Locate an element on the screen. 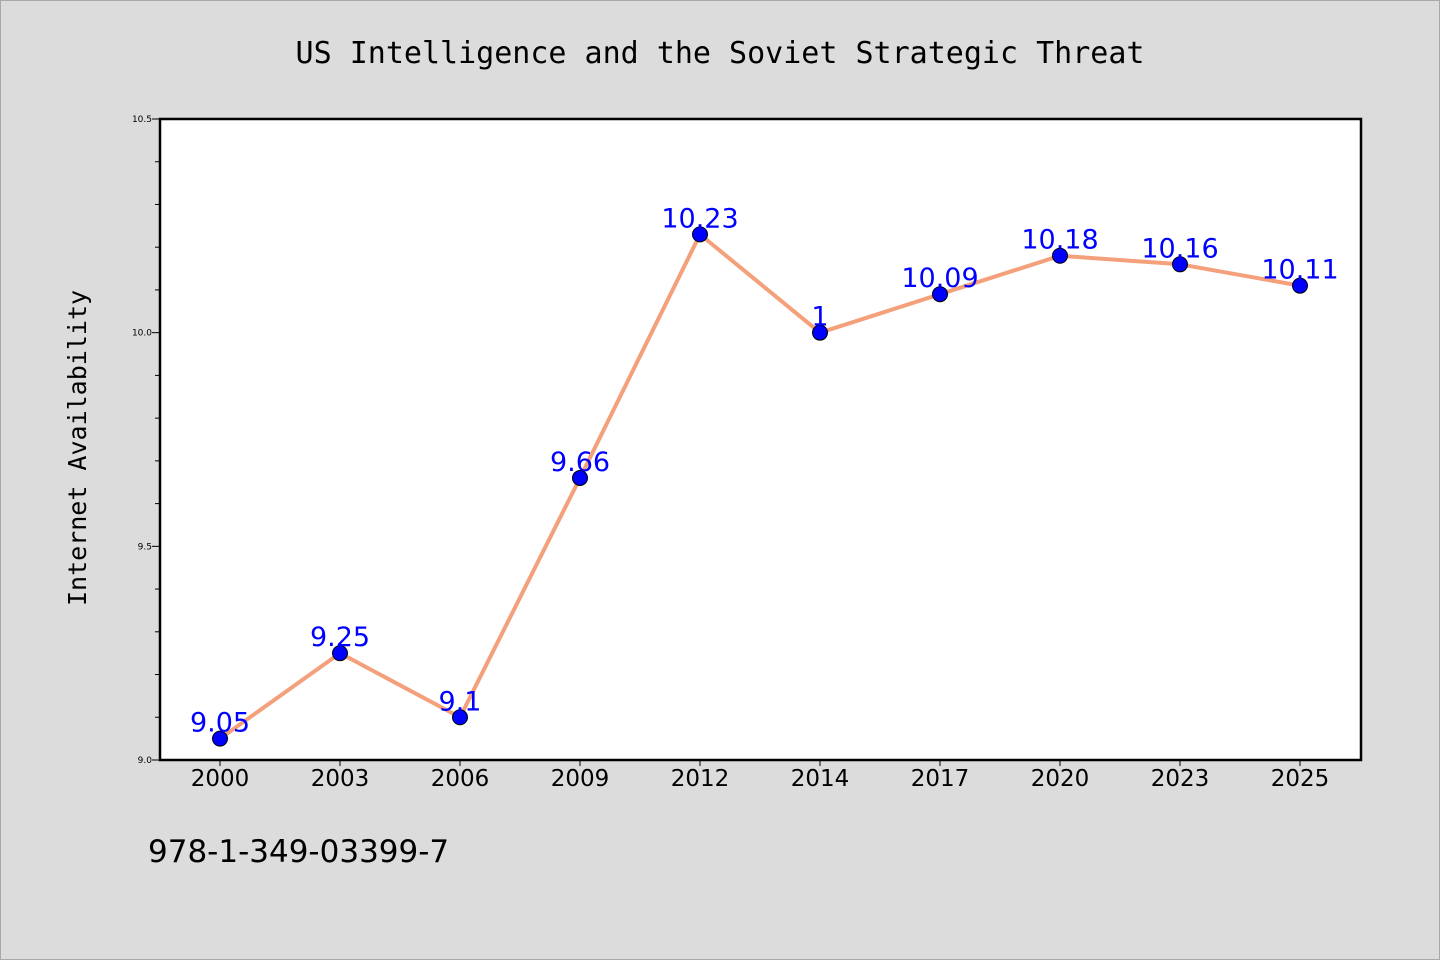  data-label: 10.11 is located at coordinates (1299, 270).